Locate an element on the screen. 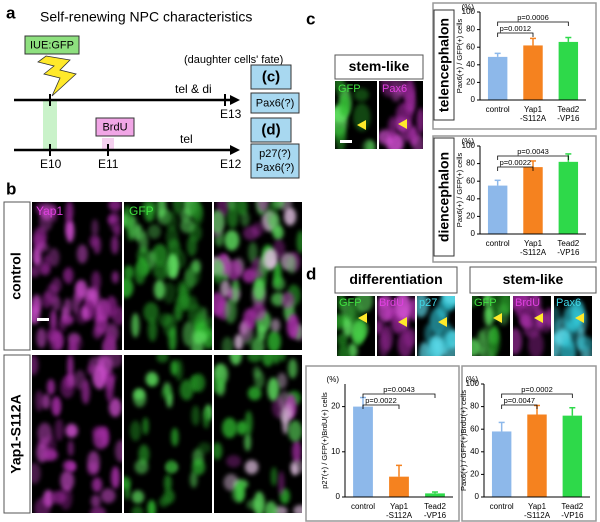 The height and width of the screenshot is (522, 600). x-tick-label: -S112A is located at coordinates (533, 252).